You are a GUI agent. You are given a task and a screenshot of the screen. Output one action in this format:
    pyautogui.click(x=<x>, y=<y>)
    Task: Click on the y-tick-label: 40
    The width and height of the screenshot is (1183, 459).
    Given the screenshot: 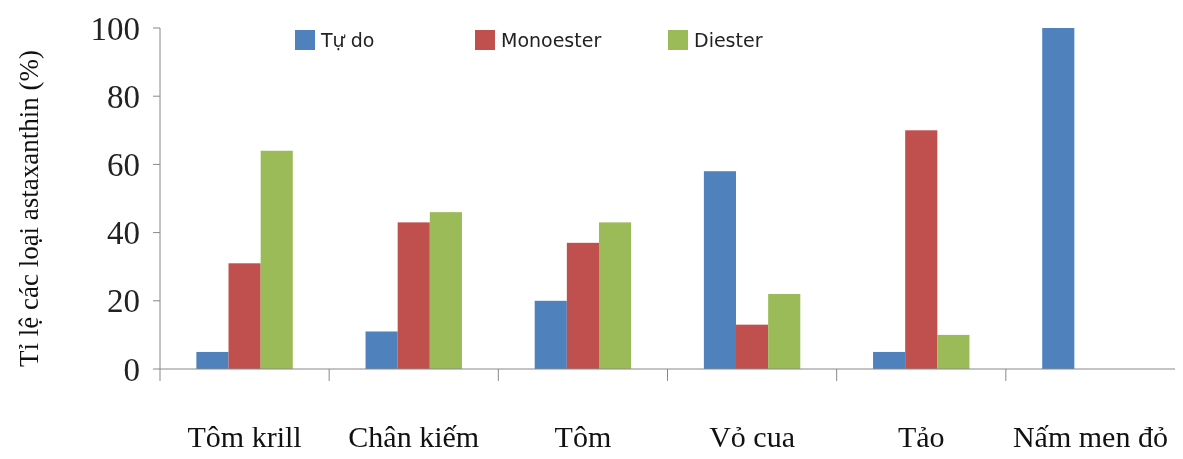 What is the action you would take?
    pyautogui.click(x=123, y=233)
    